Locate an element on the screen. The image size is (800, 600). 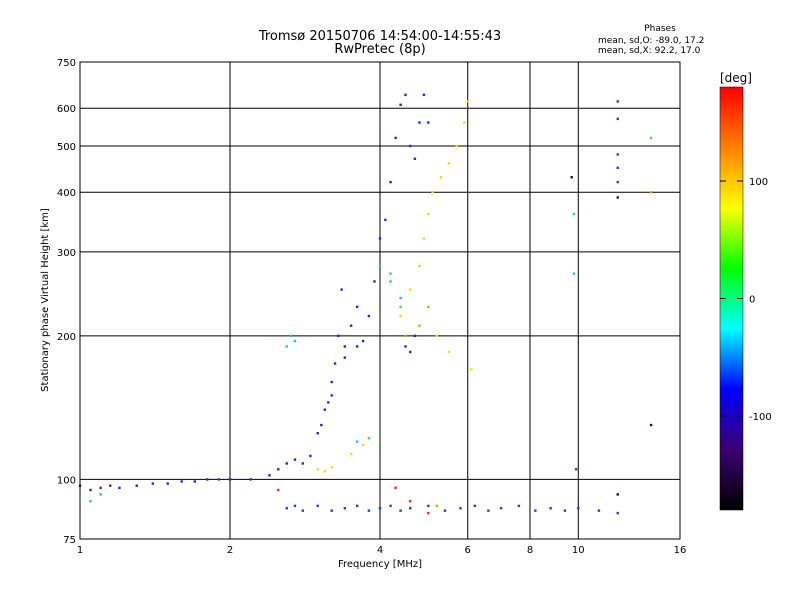
y-tick-label: 600 is located at coordinates (66, 109).